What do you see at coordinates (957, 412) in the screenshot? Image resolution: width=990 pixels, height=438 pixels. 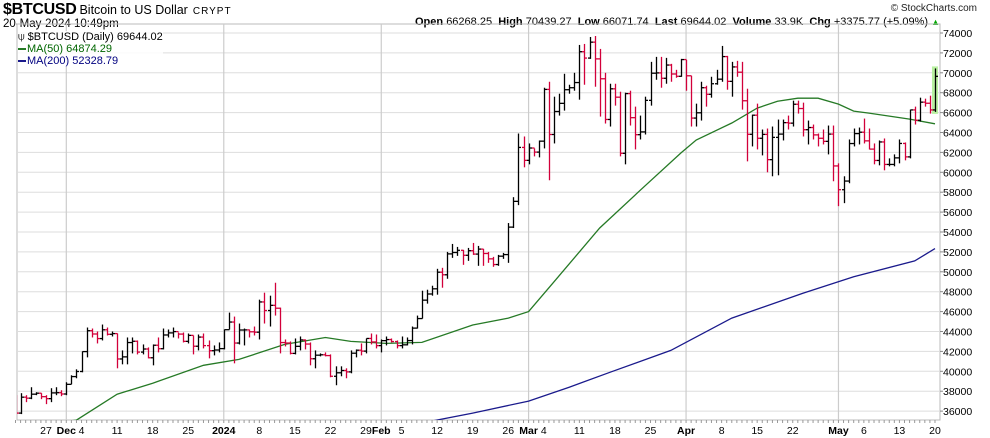 I see `y-tick-label: 36000` at bounding box center [957, 412].